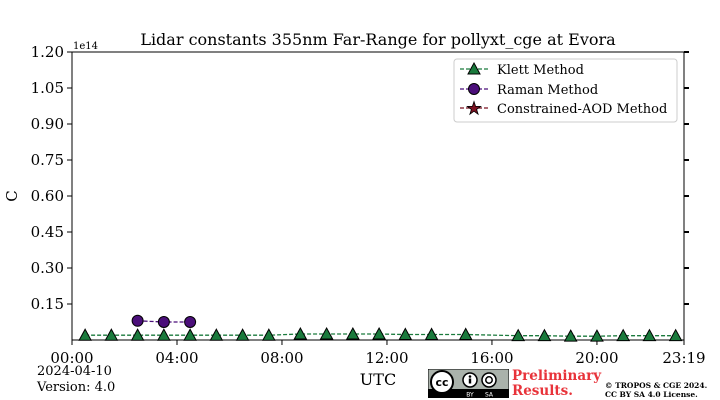  Describe the element at coordinates (47, 124) in the screenshot. I see `y-tick-label: 0.90` at that location.